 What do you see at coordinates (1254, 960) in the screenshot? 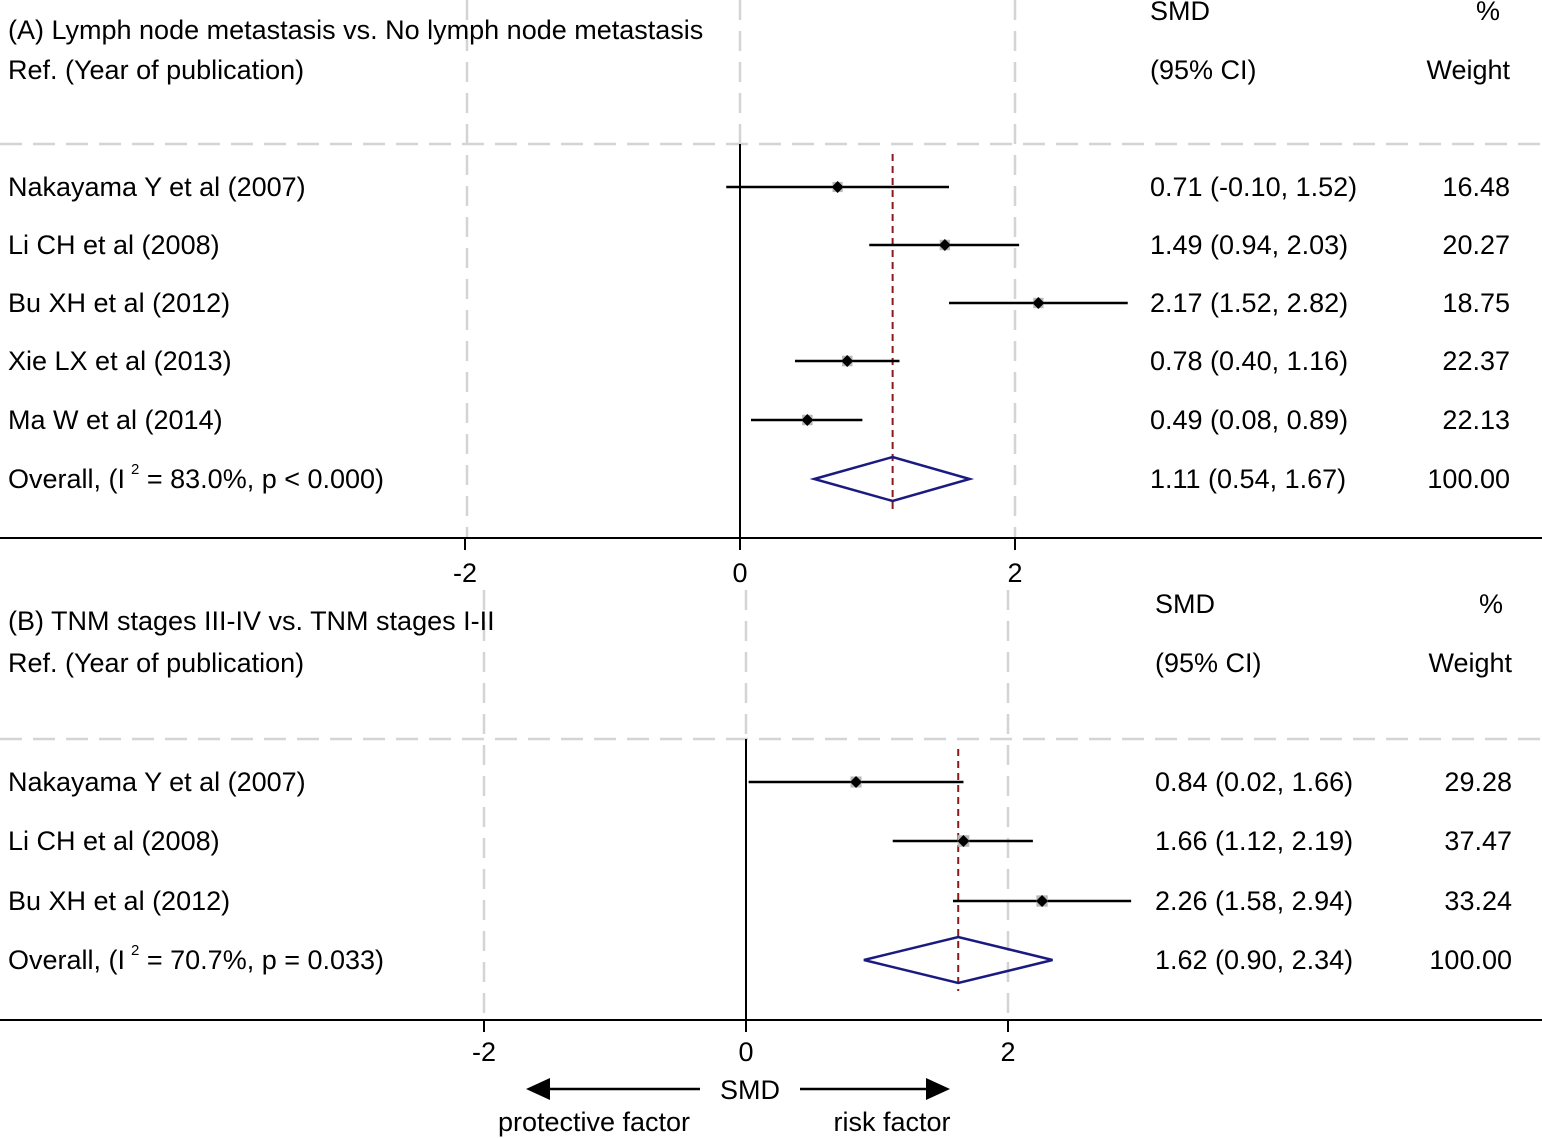
I see `overall-smd-ci: 1.62 (0.90, 2.34)` at bounding box center [1254, 960].